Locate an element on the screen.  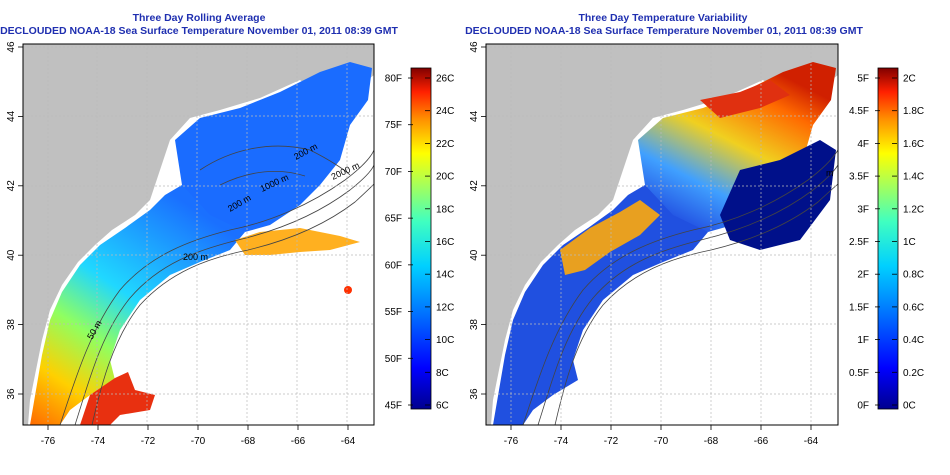
colorbar-label: 3F is located at coordinates (863, 209).